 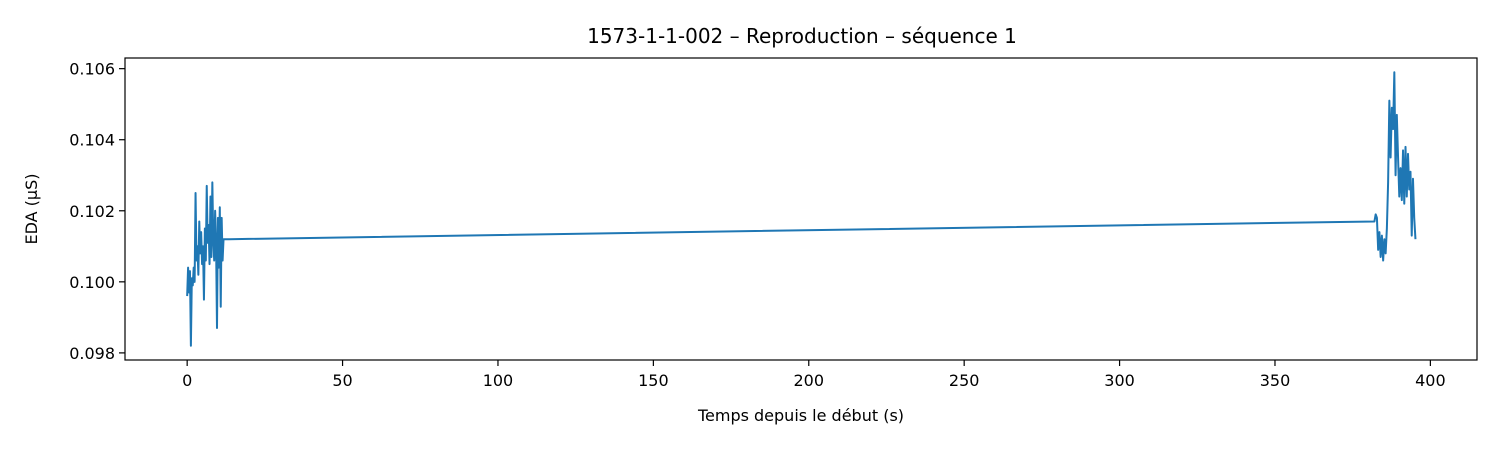 I want to click on y-tick-label: 0.102, so click(x=92, y=211).